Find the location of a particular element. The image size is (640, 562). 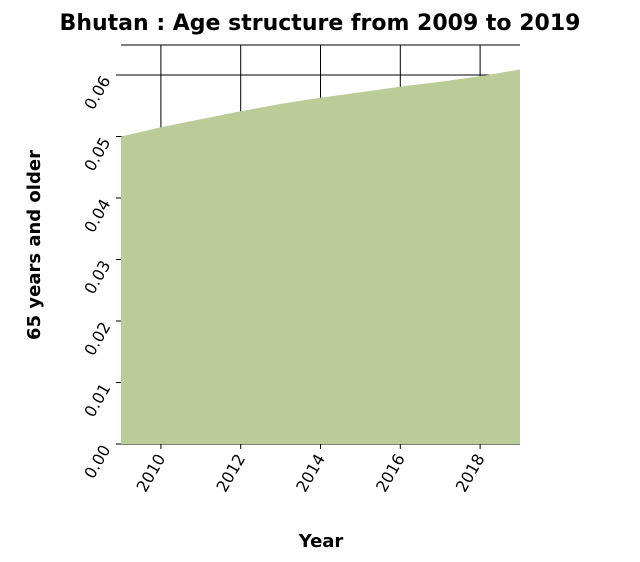

x-tick-label: 2012 is located at coordinates (230, 473).